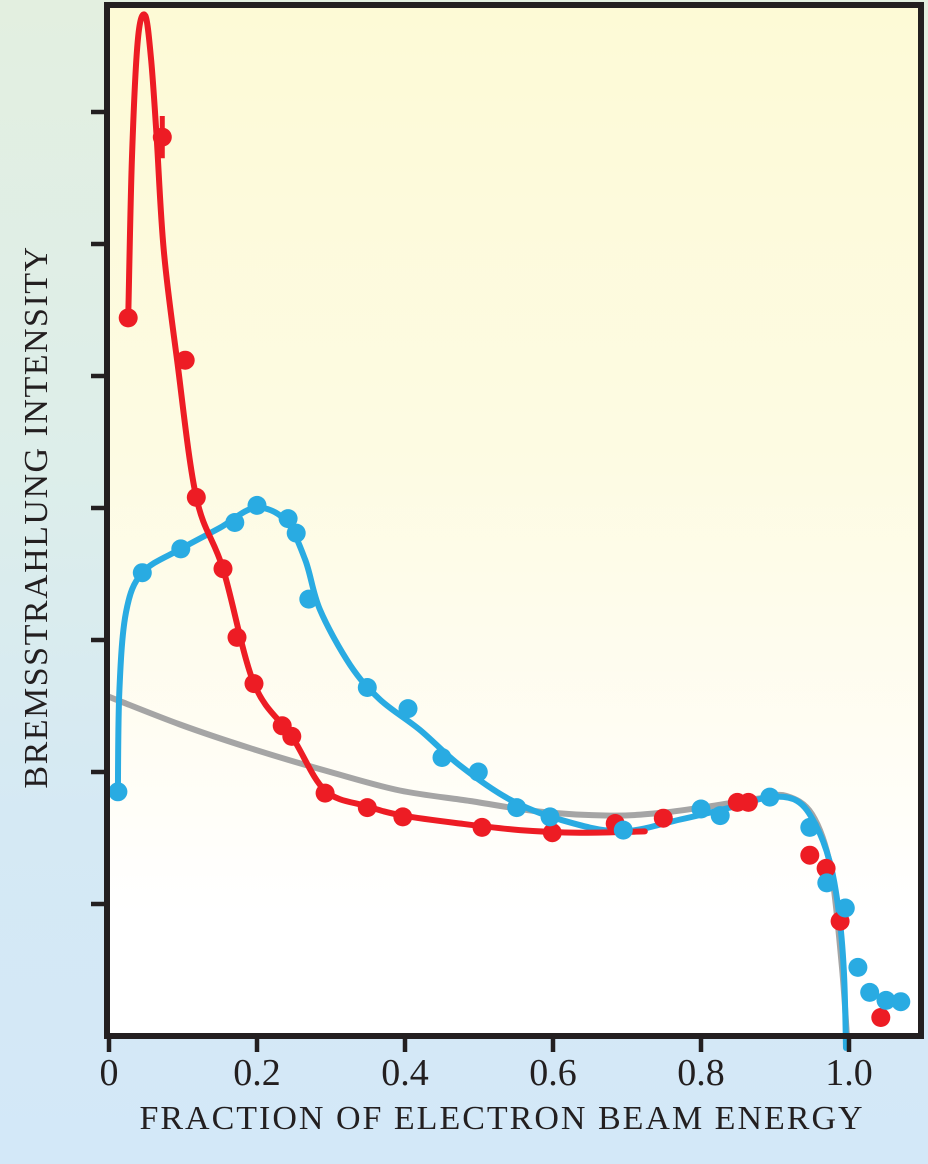 Image resolution: width=928 pixels, height=1164 pixels. What do you see at coordinates (405, 1073) in the screenshot?
I see `x-tick-label: 0.4` at bounding box center [405, 1073].